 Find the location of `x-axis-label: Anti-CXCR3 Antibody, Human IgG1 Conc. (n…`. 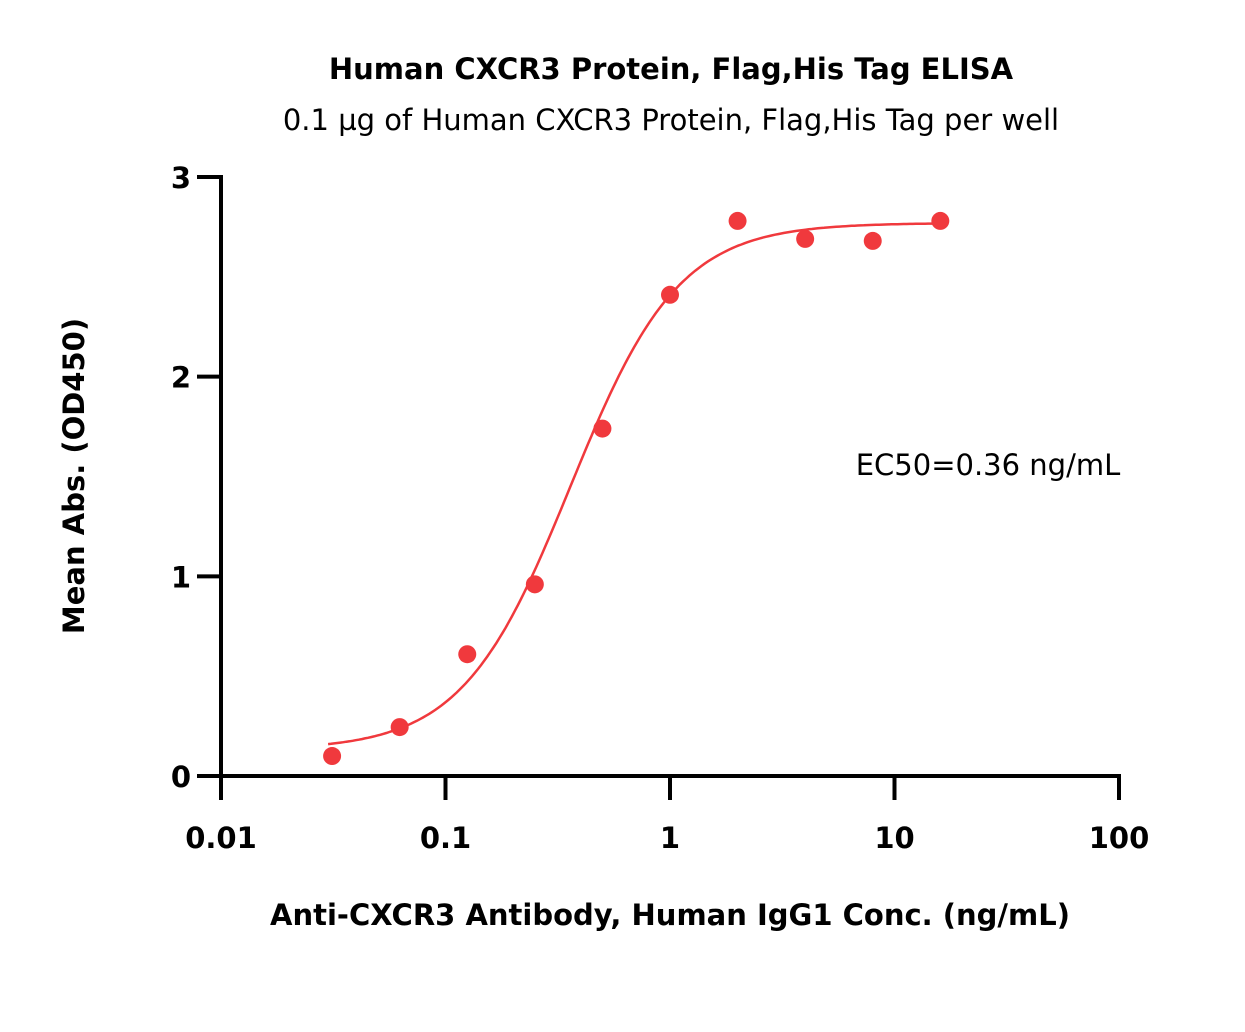

x-axis-label: Anti-CXCR3 Antibody, Human IgG1 Conc. (n… is located at coordinates (670, 915).